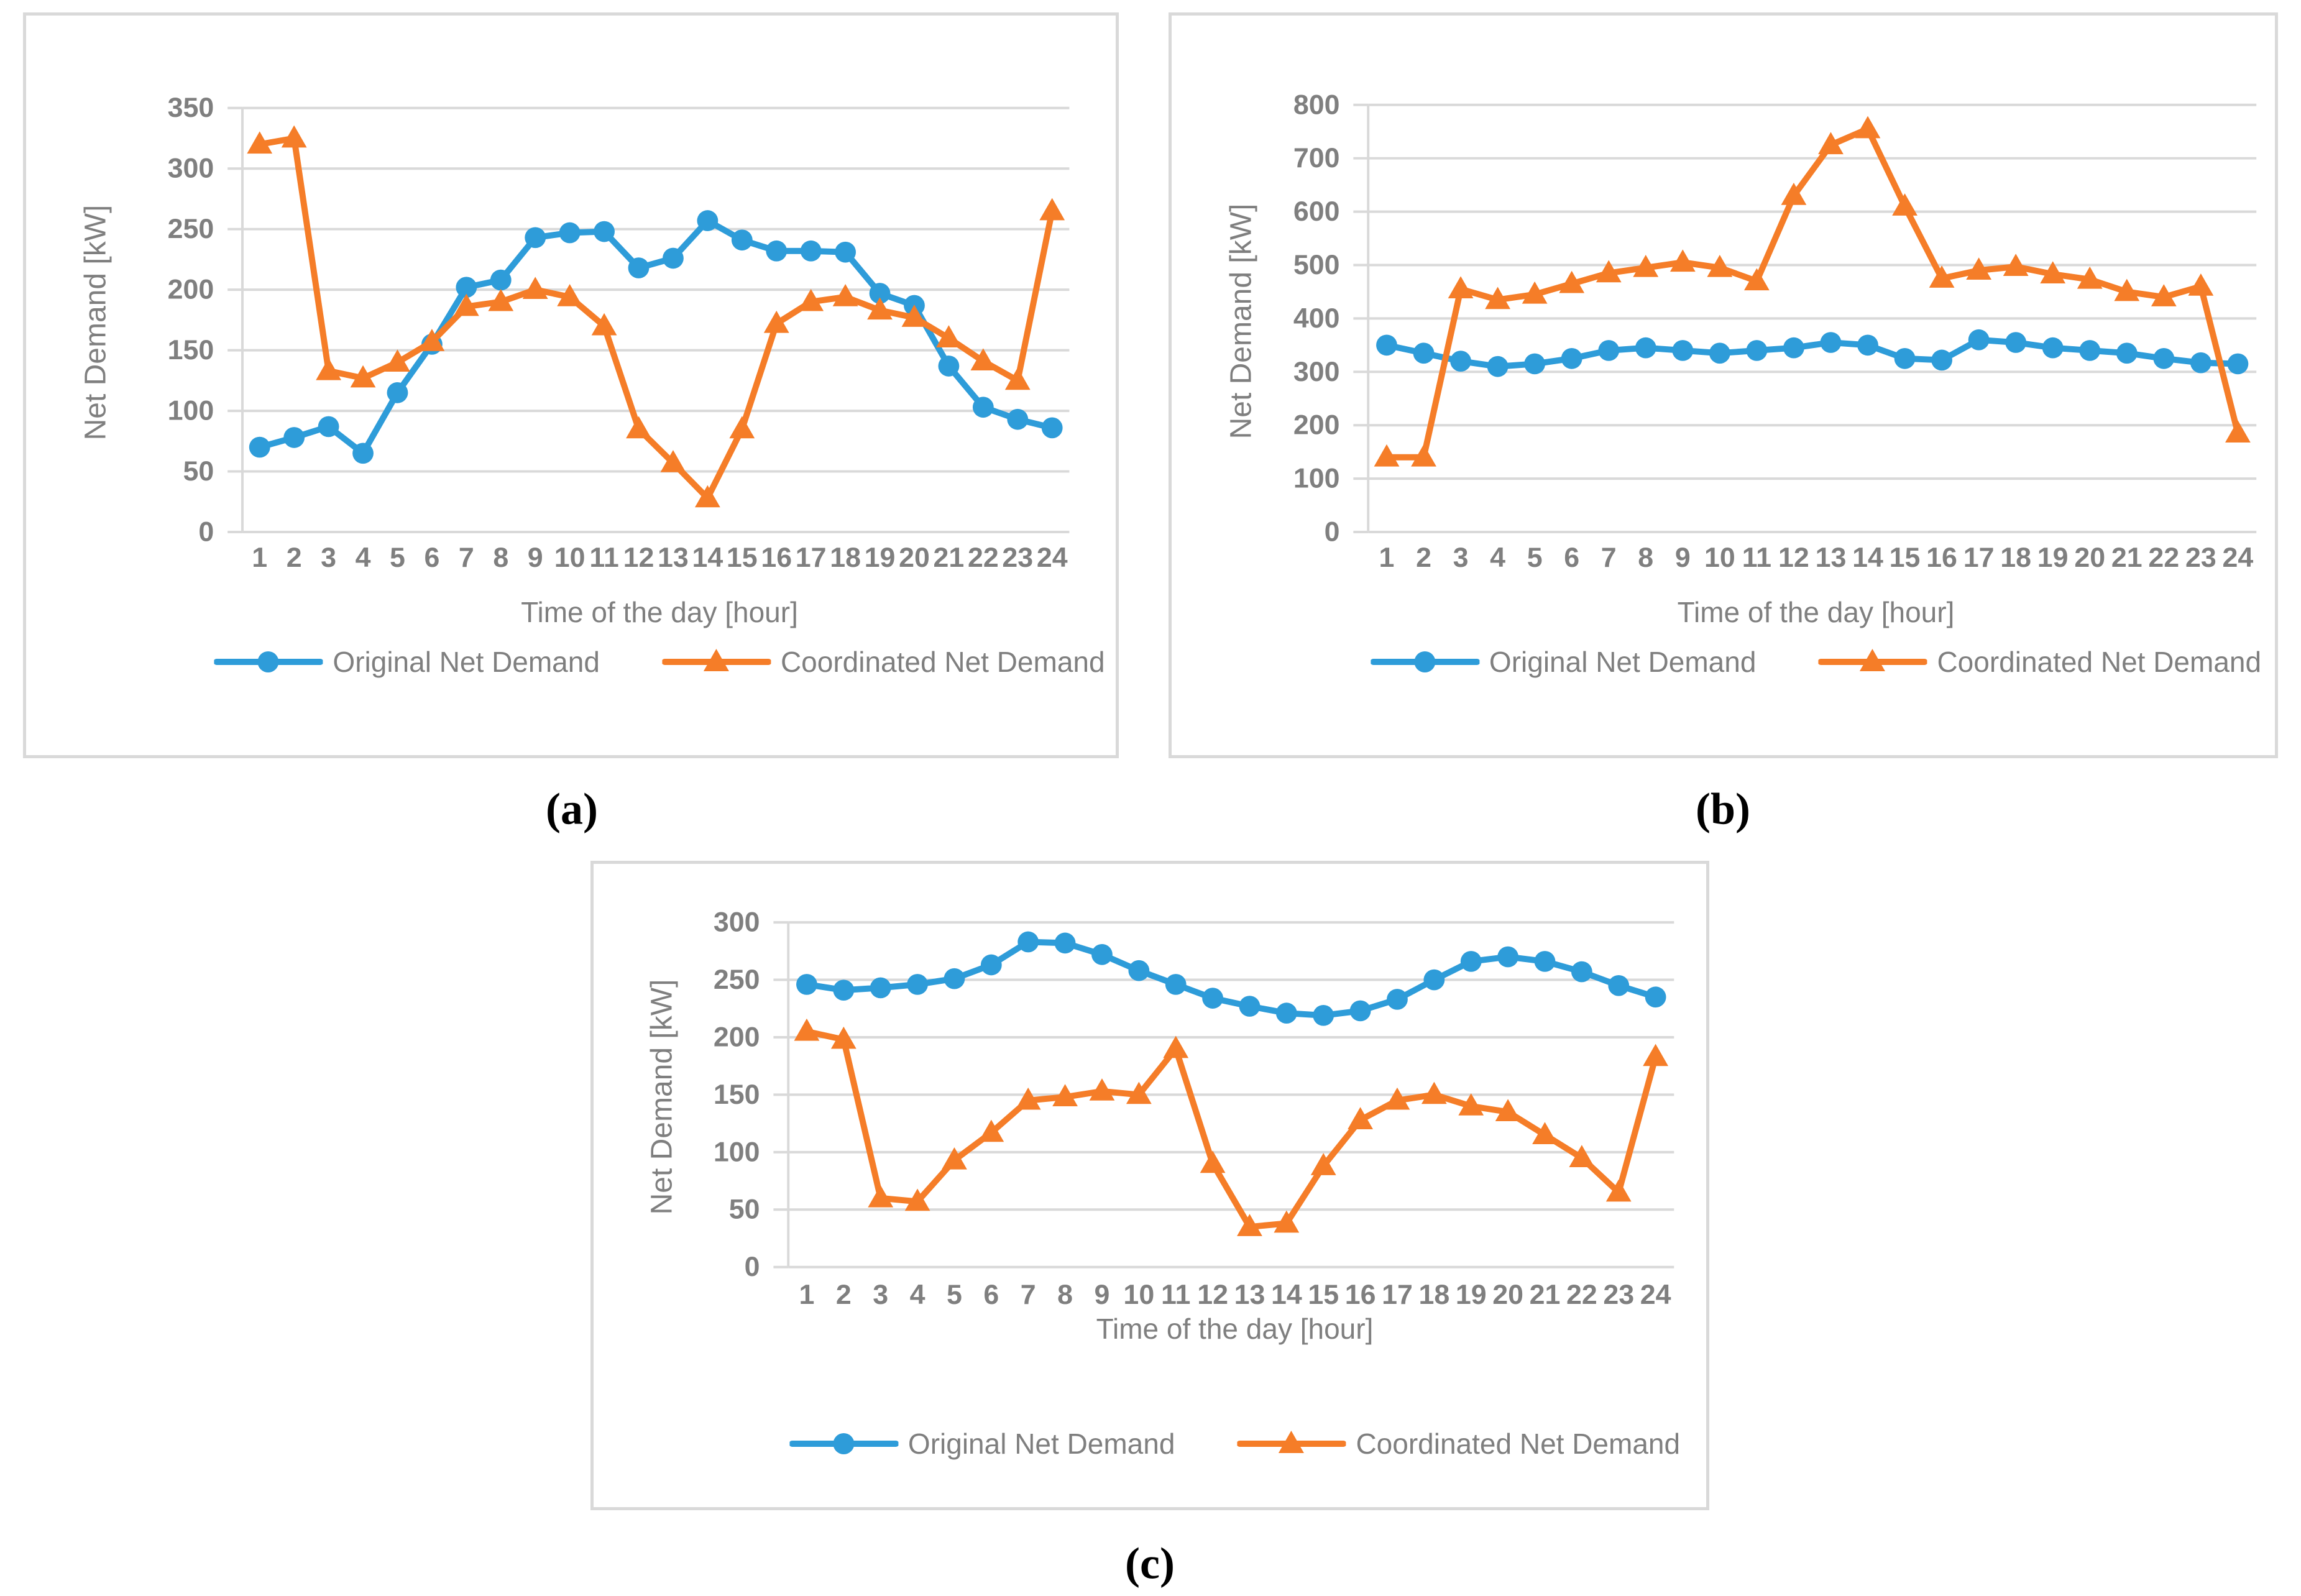  Describe the element at coordinates (572, 809) in the screenshot. I see `caption-a: (a)` at that location.